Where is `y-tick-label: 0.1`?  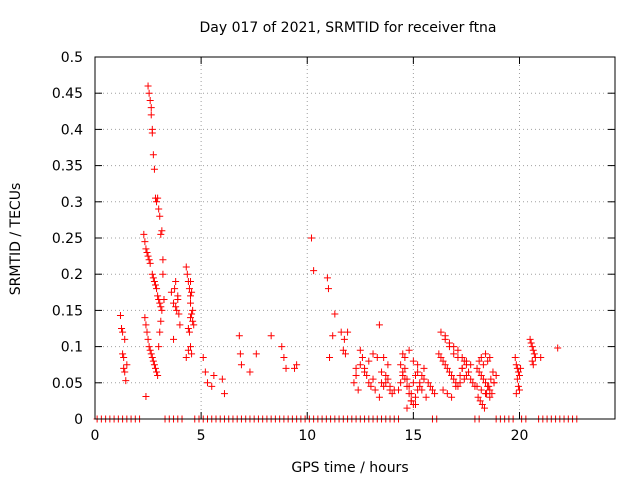 y-tick-label: 0.1 is located at coordinates (72, 348).